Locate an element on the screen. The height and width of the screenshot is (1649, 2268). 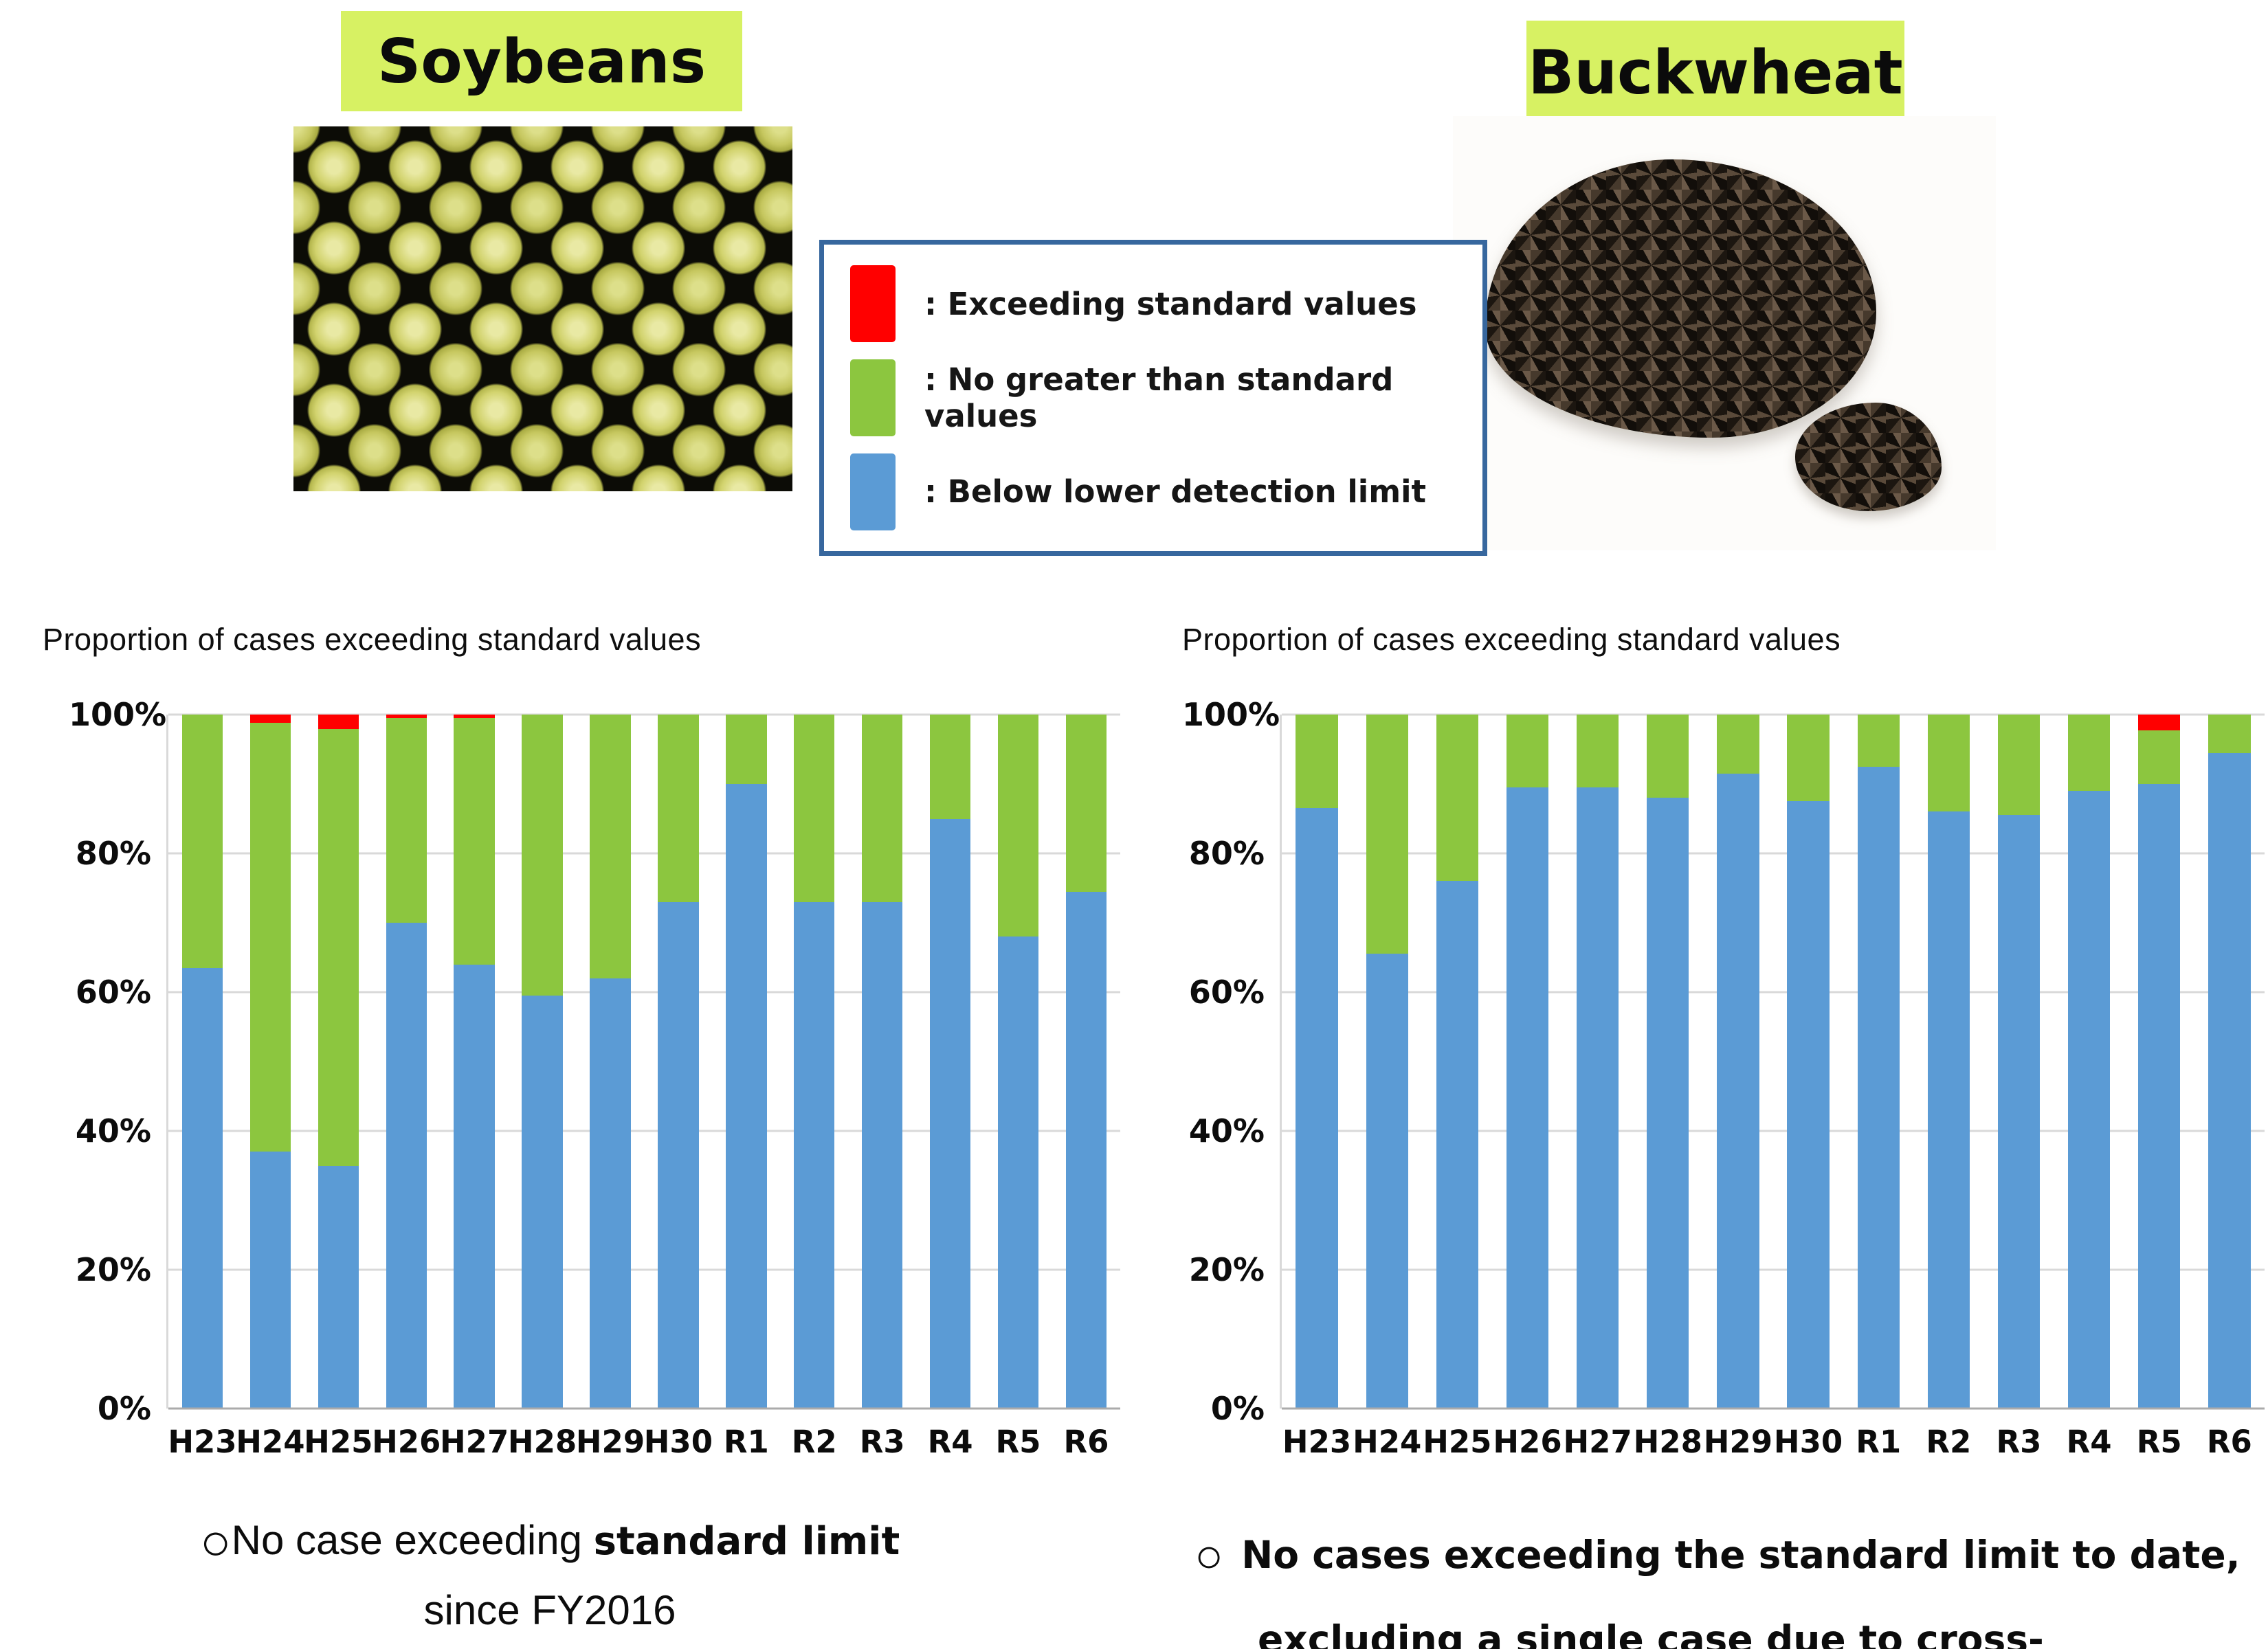
soybeans-photo is located at coordinates (542, 308).